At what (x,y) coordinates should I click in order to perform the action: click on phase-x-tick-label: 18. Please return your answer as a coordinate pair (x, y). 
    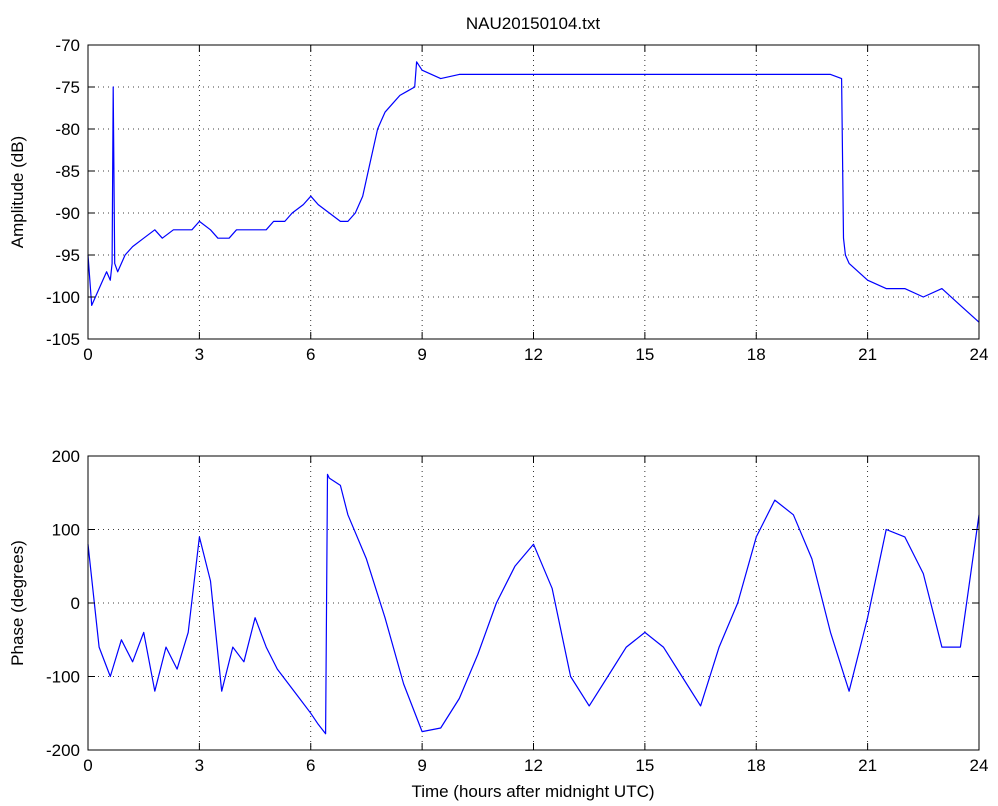
    Looking at the image, I should click on (756, 765).